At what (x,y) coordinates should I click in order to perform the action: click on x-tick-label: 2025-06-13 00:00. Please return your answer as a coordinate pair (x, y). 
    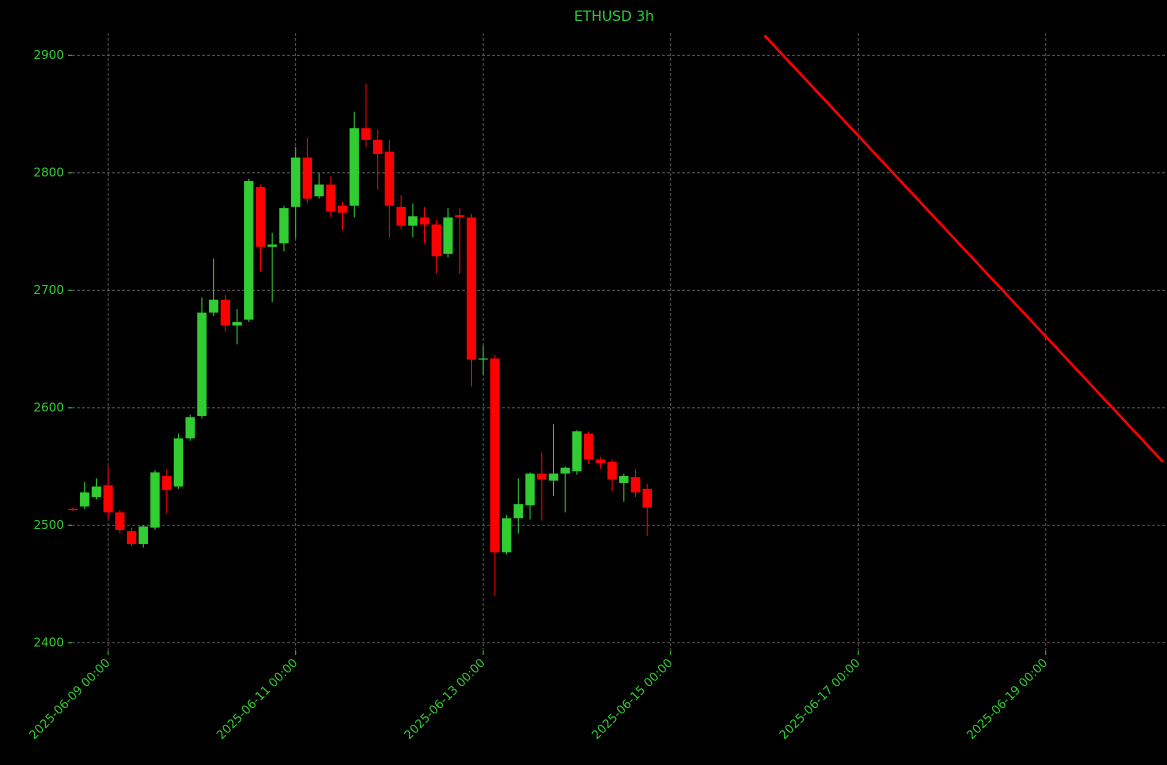
    Looking at the image, I should click on (444, 699).